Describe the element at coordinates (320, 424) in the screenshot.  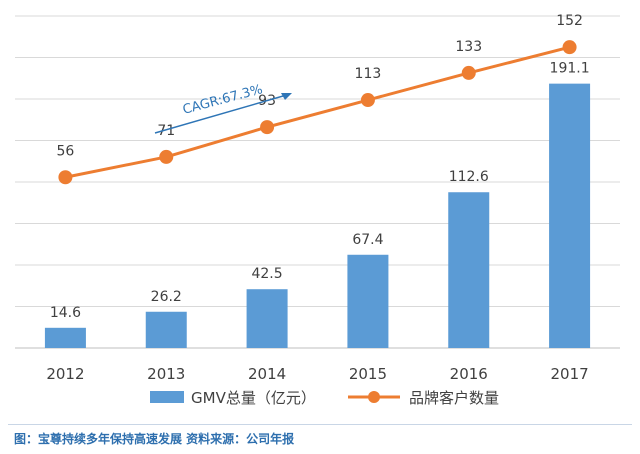
I see `caption-divider` at that location.